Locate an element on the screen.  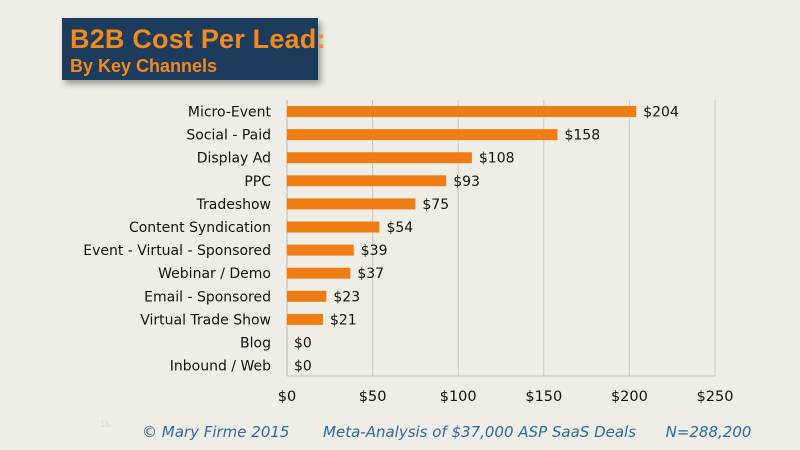
x-tick-label: $50 is located at coordinates (373, 397).